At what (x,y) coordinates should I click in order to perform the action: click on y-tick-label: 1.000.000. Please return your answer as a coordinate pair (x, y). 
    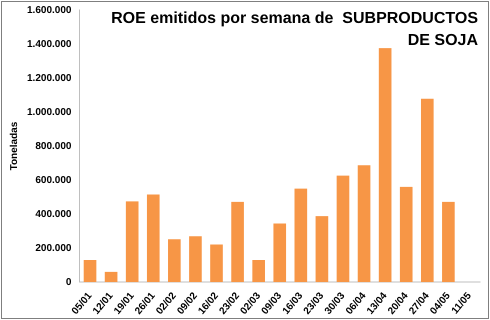
    Looking at the image, I should click on (49, 112).